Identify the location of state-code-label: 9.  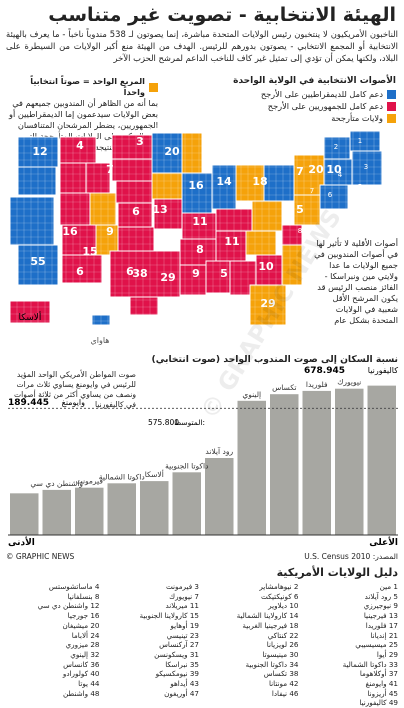
(322, 213).